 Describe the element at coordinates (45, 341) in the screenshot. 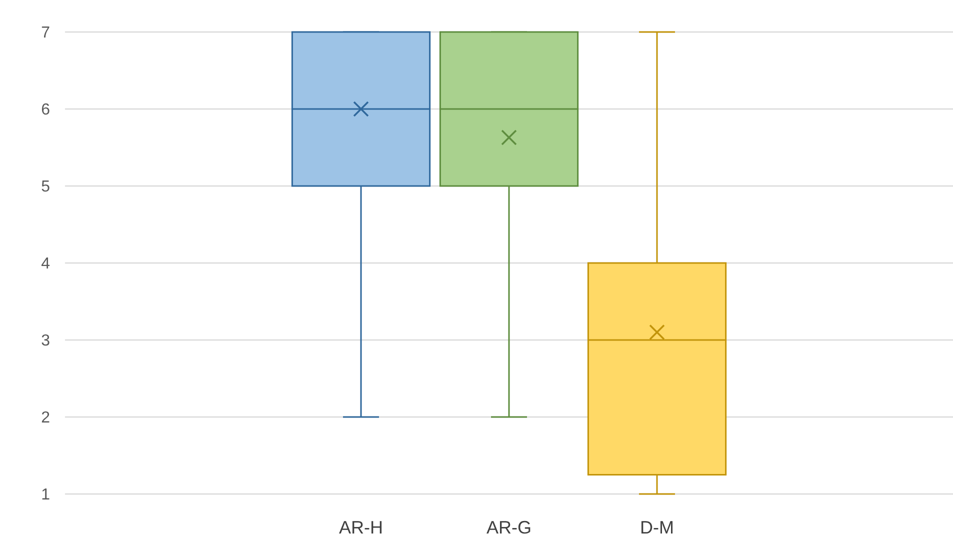

I see `y-tick-label: 3` at that location.